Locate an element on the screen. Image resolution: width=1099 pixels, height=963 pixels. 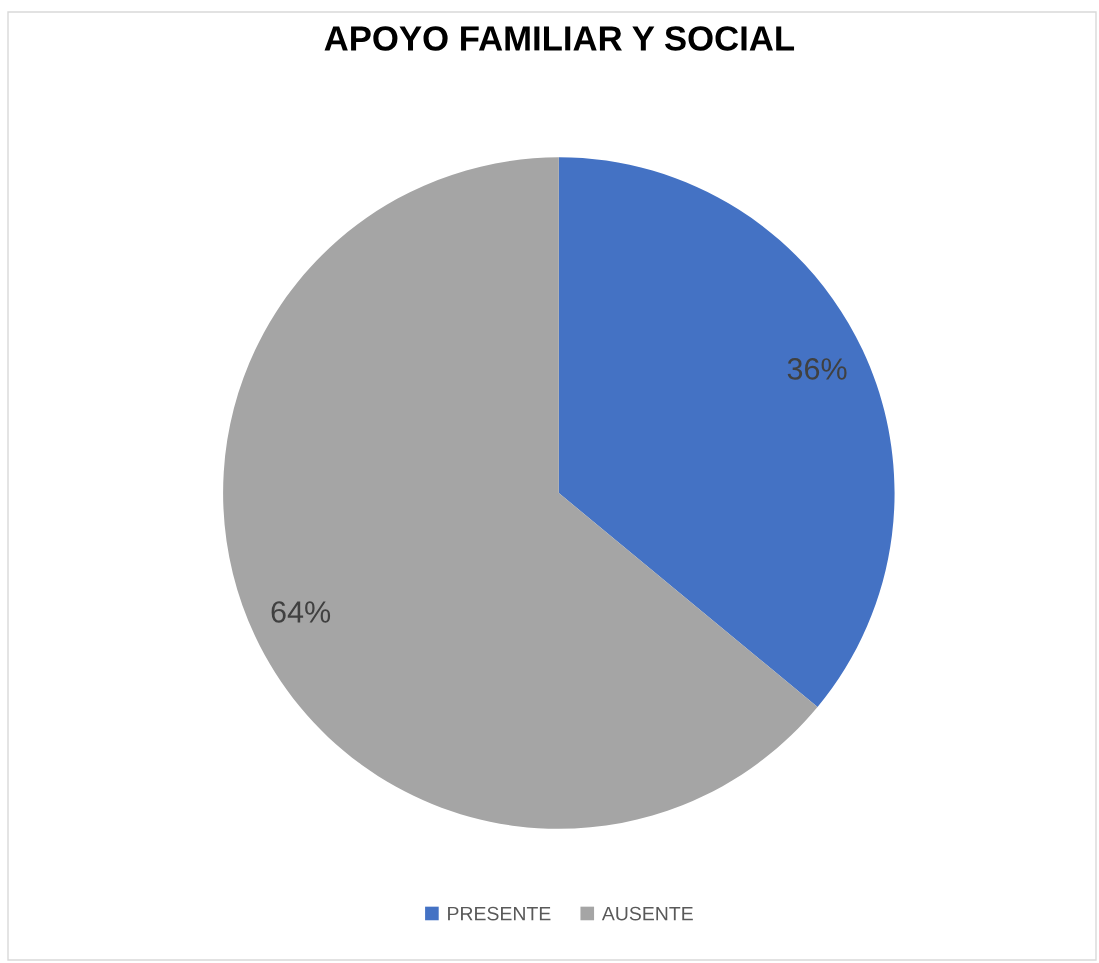
data-label: 36% is located at coordinates (817, 369).